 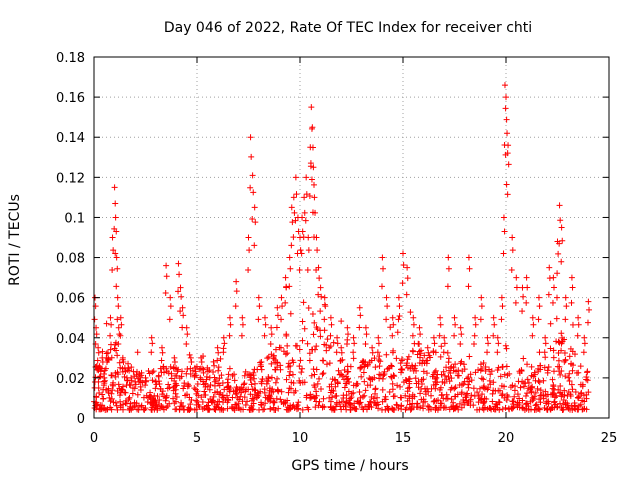 What do you see at coordinates (81, 419) in the screenshot?
I see `y-tick-label: 0` at bounding box center [81, 419].